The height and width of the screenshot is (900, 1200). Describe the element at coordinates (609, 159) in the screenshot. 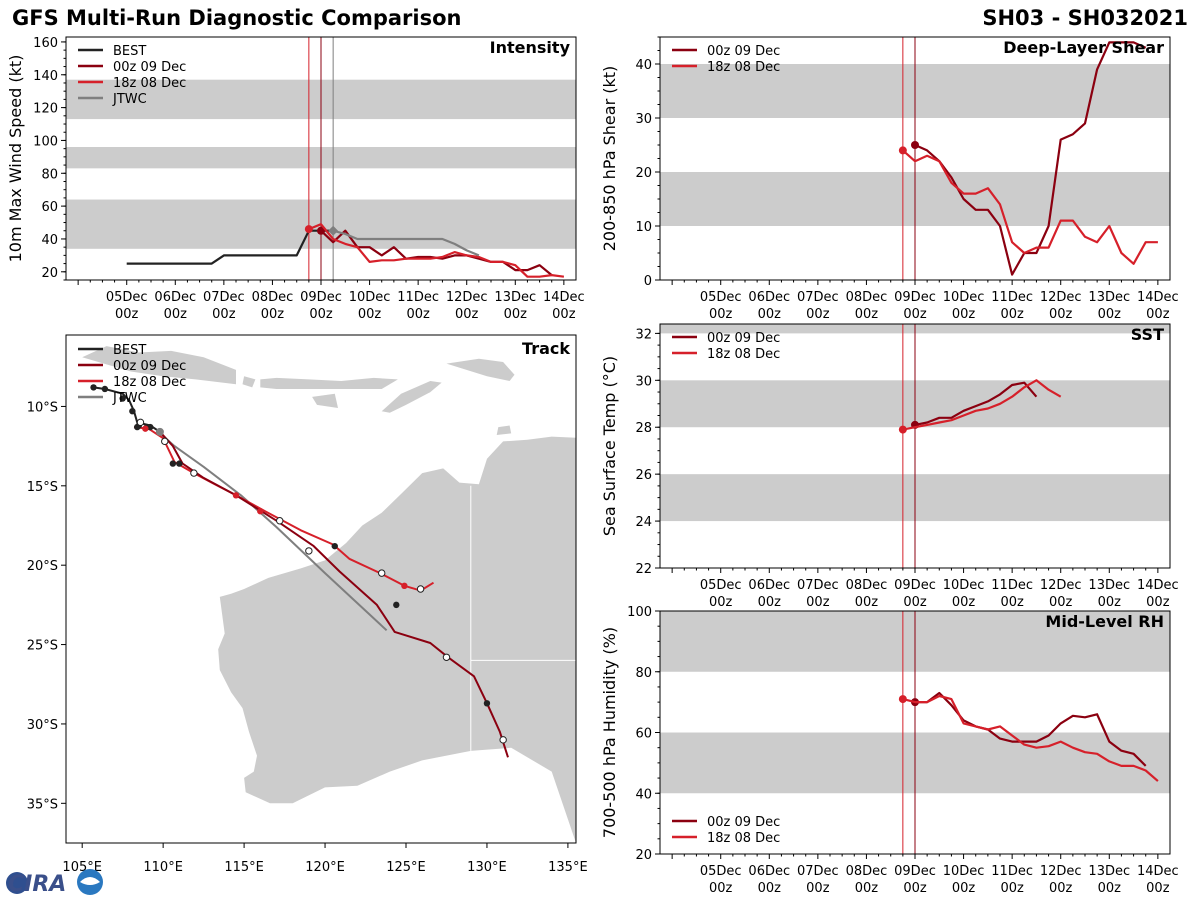

I see `shear-ylabel: 200-850 hPa Shear (kt)` at that location.